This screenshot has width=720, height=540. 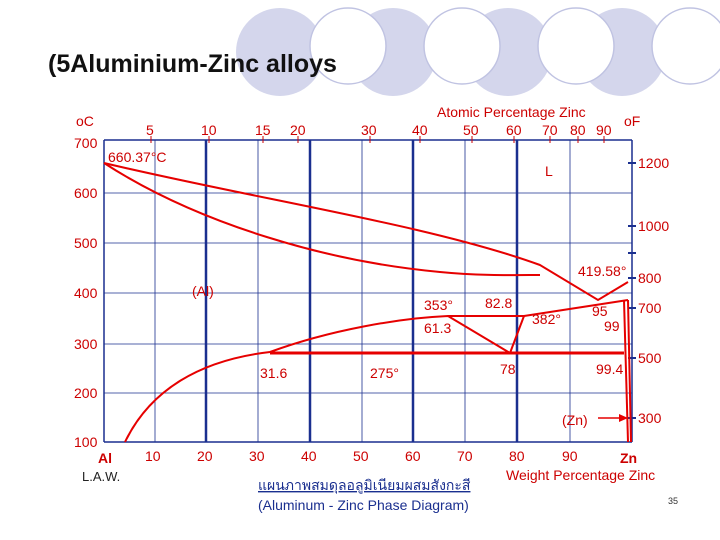 I want to click on comp-828-label: 82.8, so click(x=498, y=303).